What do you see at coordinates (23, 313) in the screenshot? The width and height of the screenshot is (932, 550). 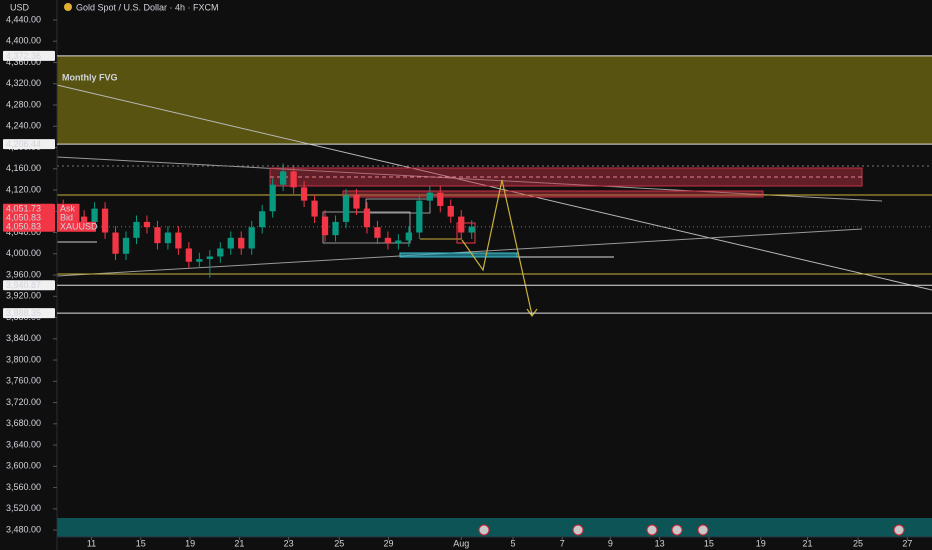 I see `price-label: 3,888.35` at bounding box center [23, 313].